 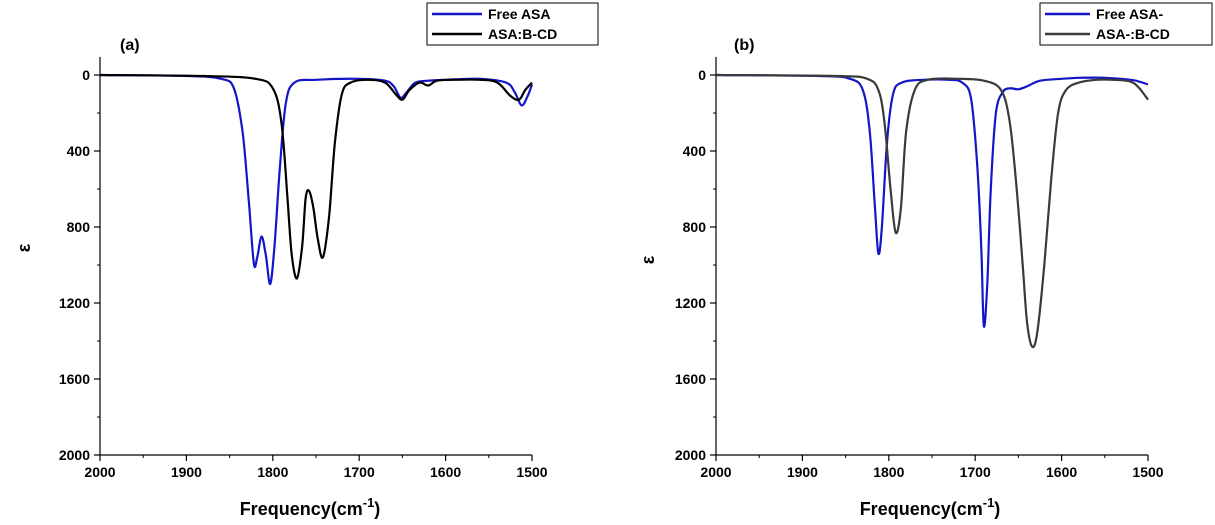 What do you see at coordinates (359, 472) in the screenshot?
I see `panel-a-x-tick-label: 1700` at bounding box center [359, 472].